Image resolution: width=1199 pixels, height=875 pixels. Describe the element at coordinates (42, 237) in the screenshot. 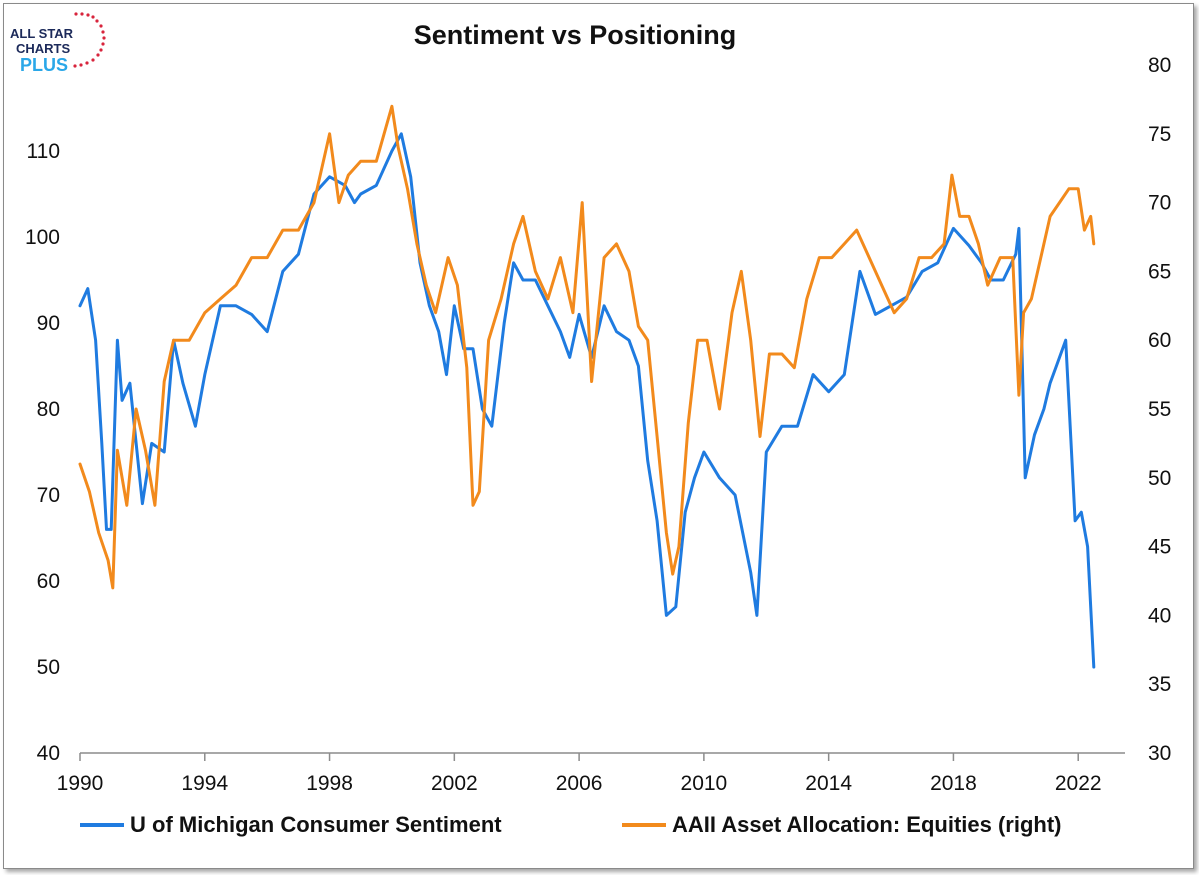

I see `y-left-tick-label: 100` at that location.